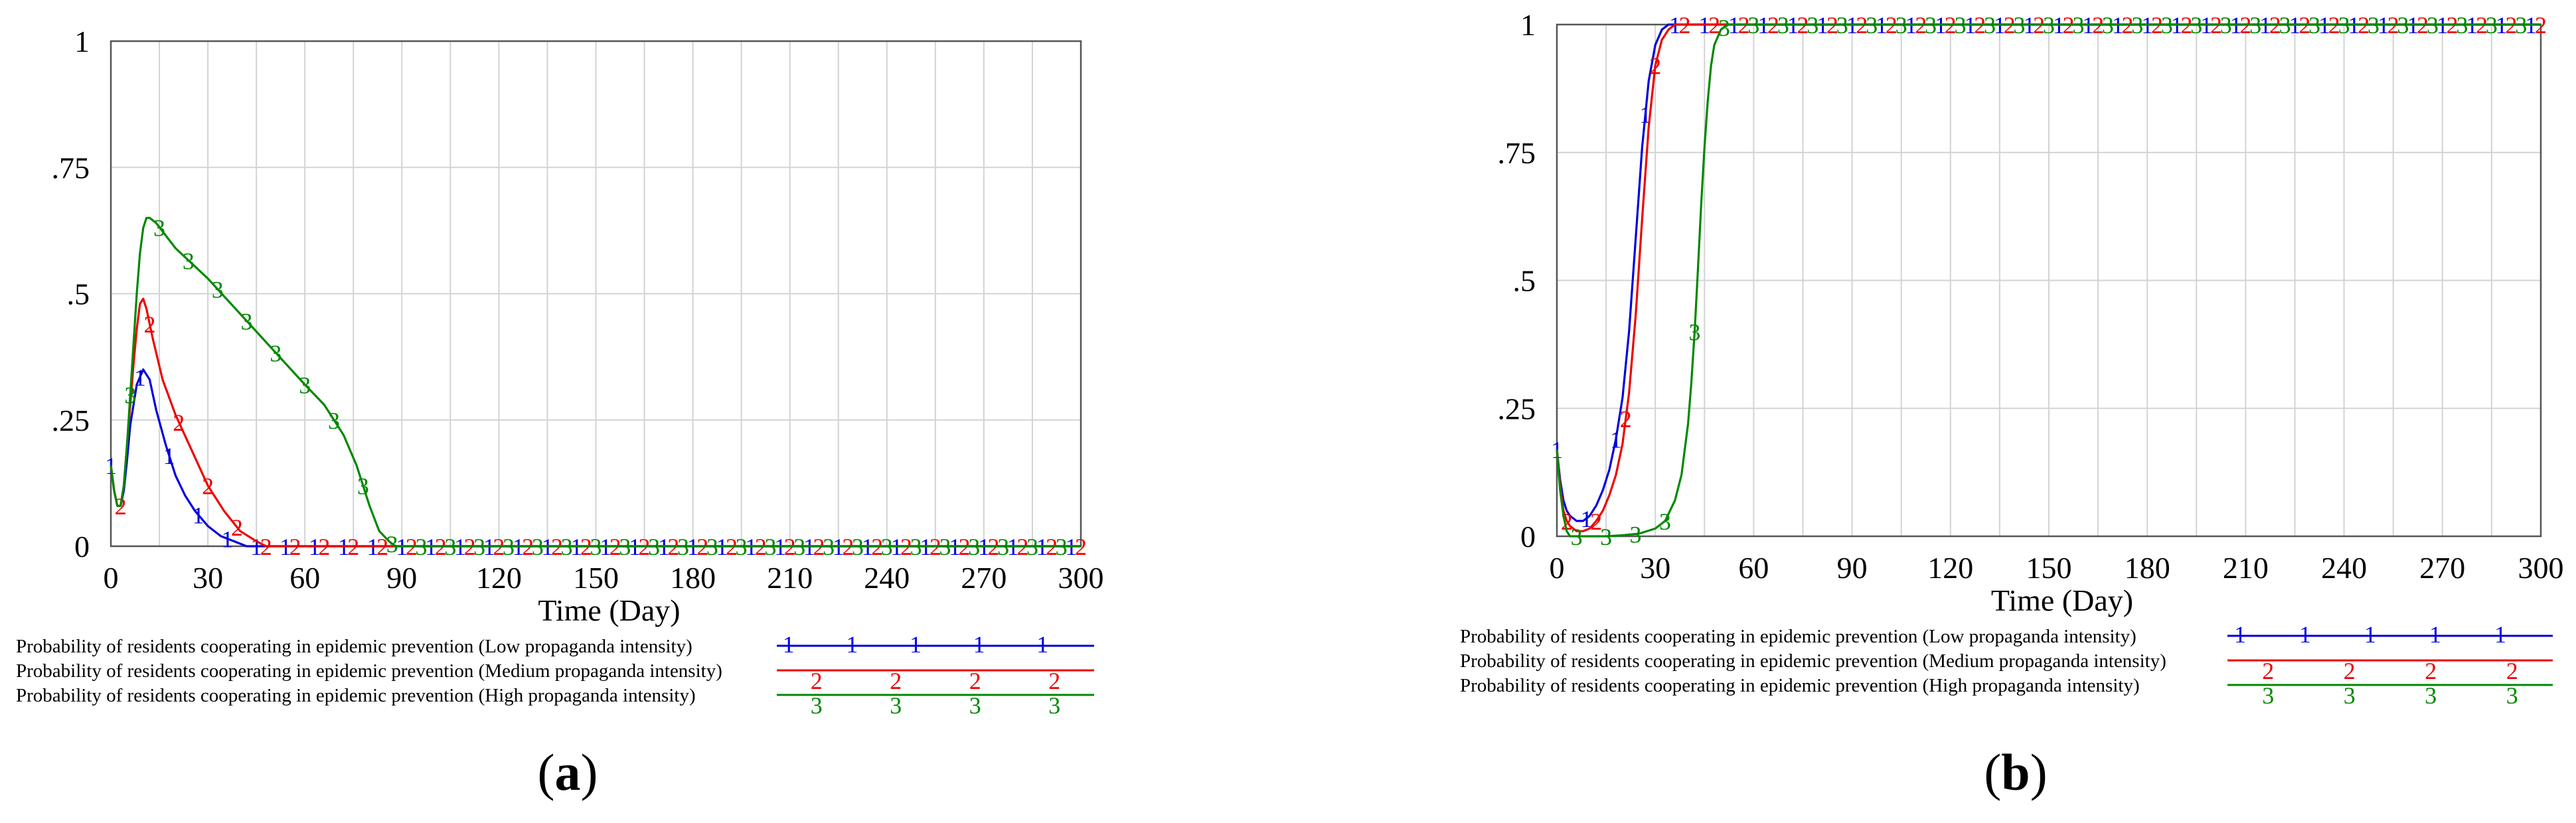 The width and height of the screenshot is (2576, 823). I want to click on x-axis-label: Time (Day), so click(2062, 600).